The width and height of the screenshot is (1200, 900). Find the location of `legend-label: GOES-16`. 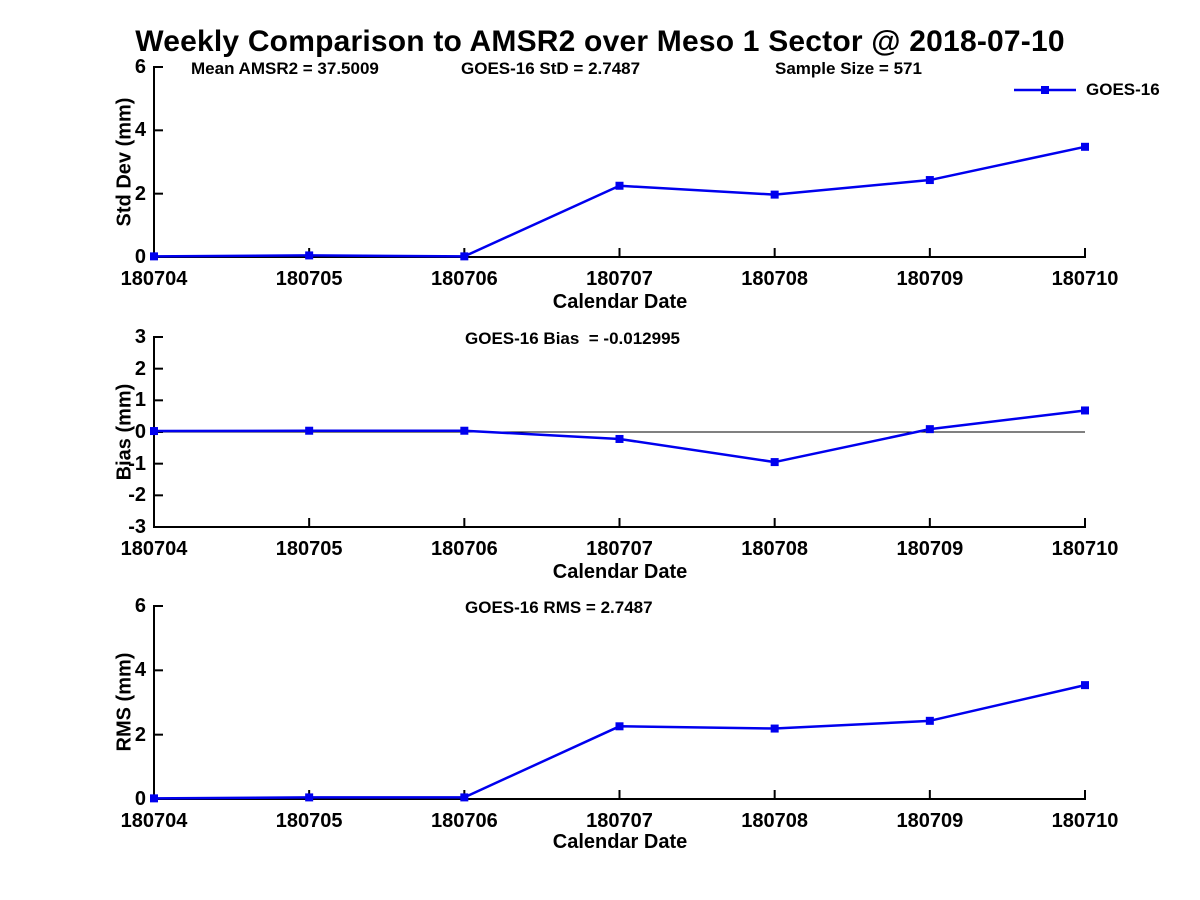

legend-label: GOES-16 is located at coordinates (1123, 89).